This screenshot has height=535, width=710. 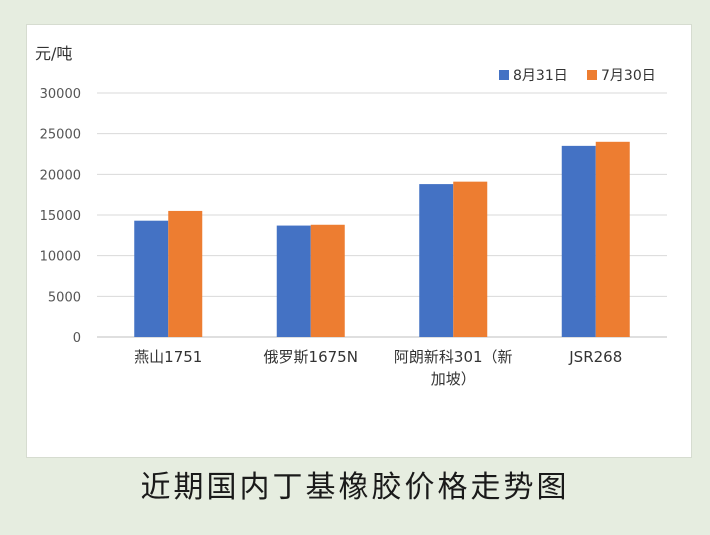 What do you see at coordinates (60, 94) in the screenshot?
I see `y-tick-label: 30000` at bounding box center [60, 94].